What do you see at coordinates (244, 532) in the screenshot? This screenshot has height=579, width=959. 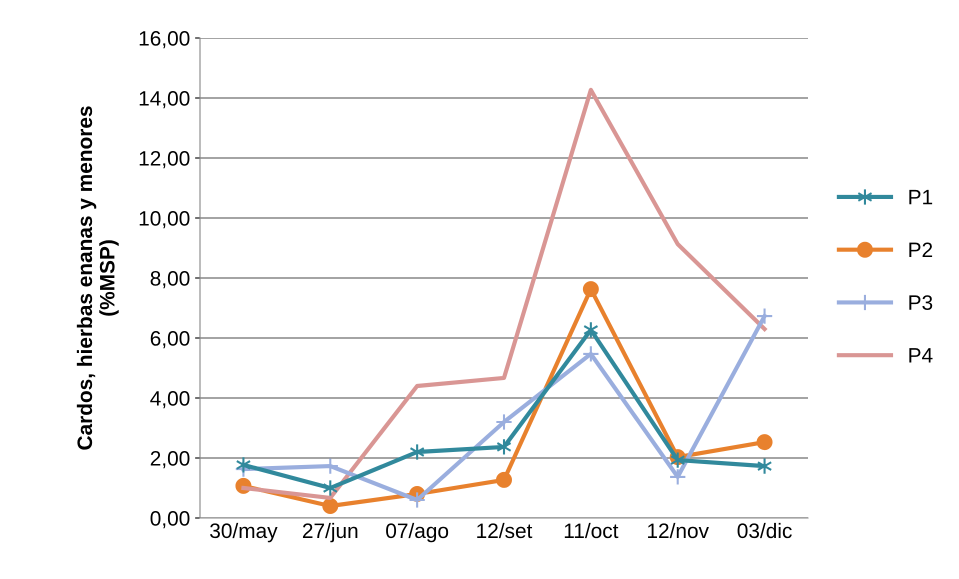 I see `x-tick-label: 30/may` at bounding box center [244, 532].